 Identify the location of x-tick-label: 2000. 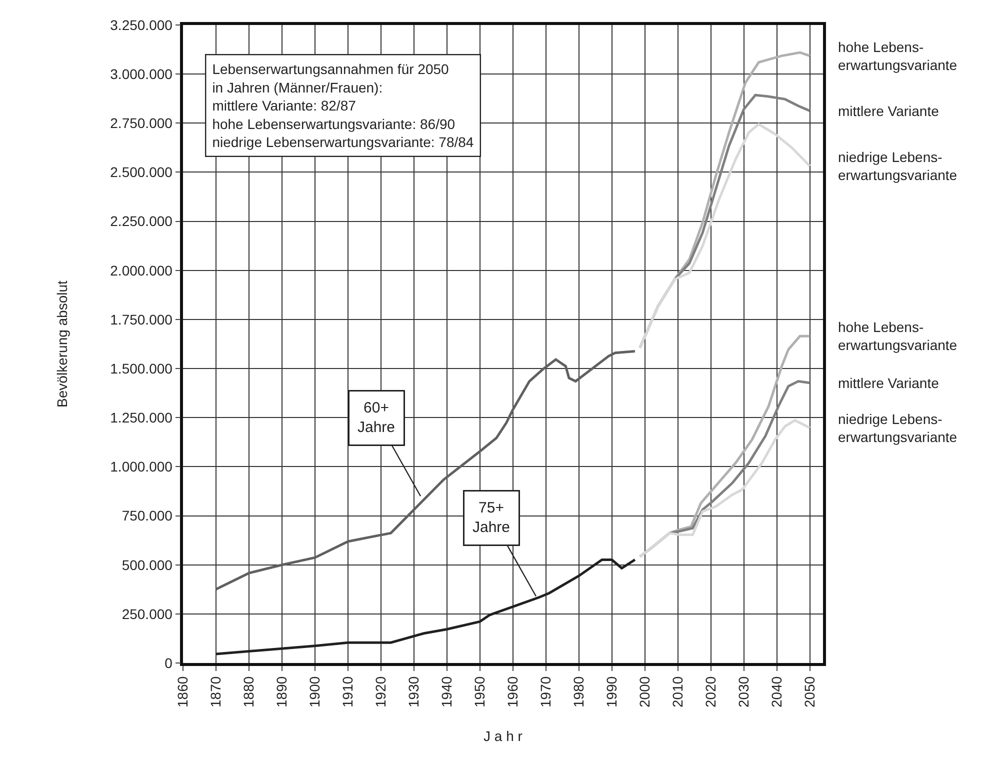
(644, 692).